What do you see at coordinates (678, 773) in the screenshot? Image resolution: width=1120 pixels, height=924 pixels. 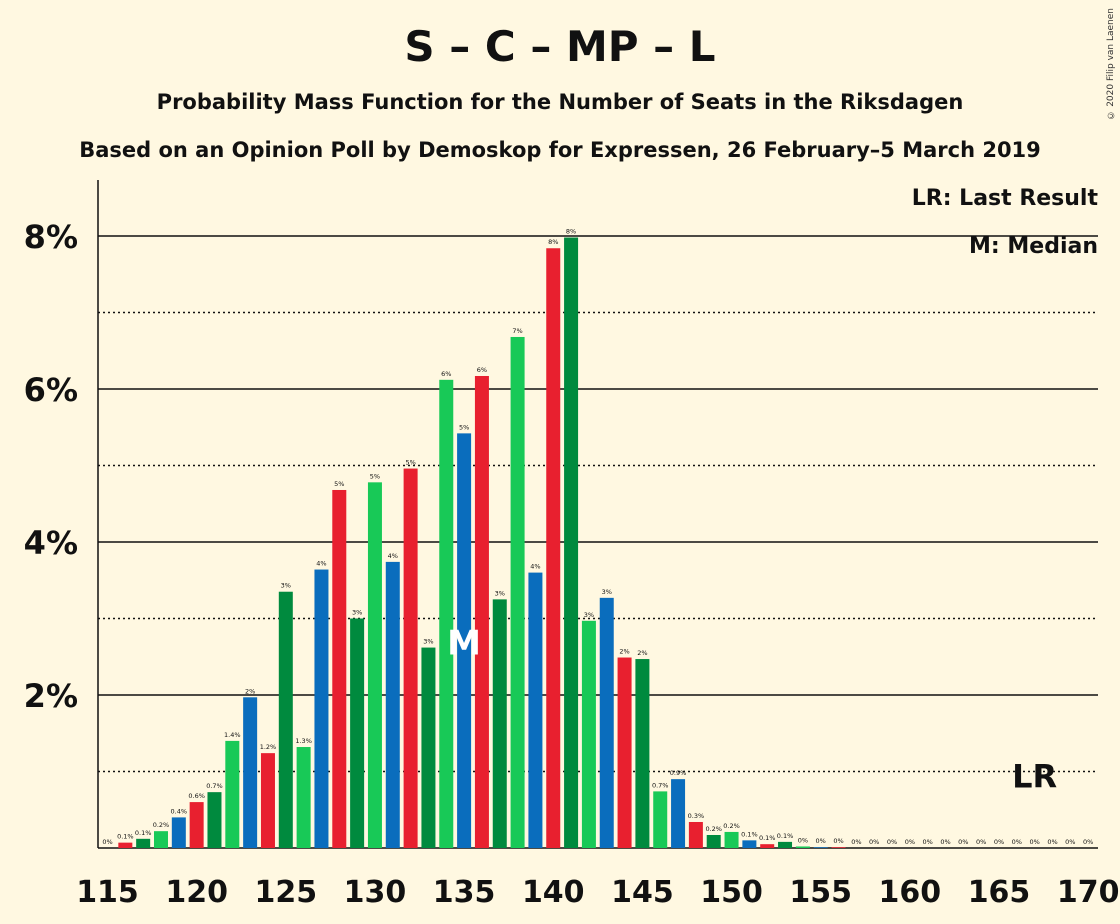 I see `bar-value-label: 0.9%` at bounding box center [678, 773].